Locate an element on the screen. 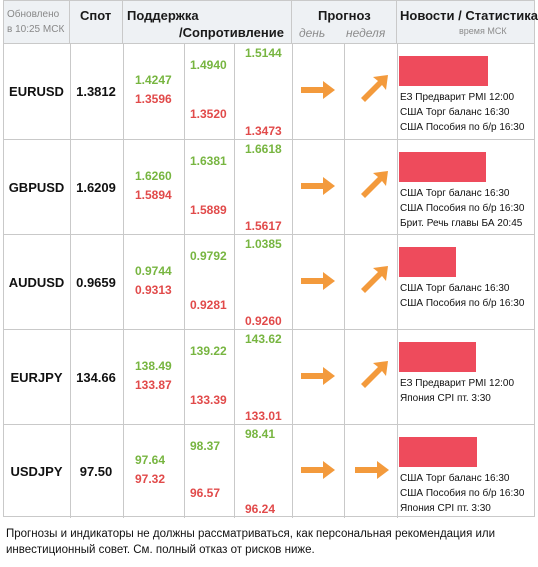 This screenshot has width=538, height=567. resistance-level-3: 1.3473 is located at coordinates (263, 131).